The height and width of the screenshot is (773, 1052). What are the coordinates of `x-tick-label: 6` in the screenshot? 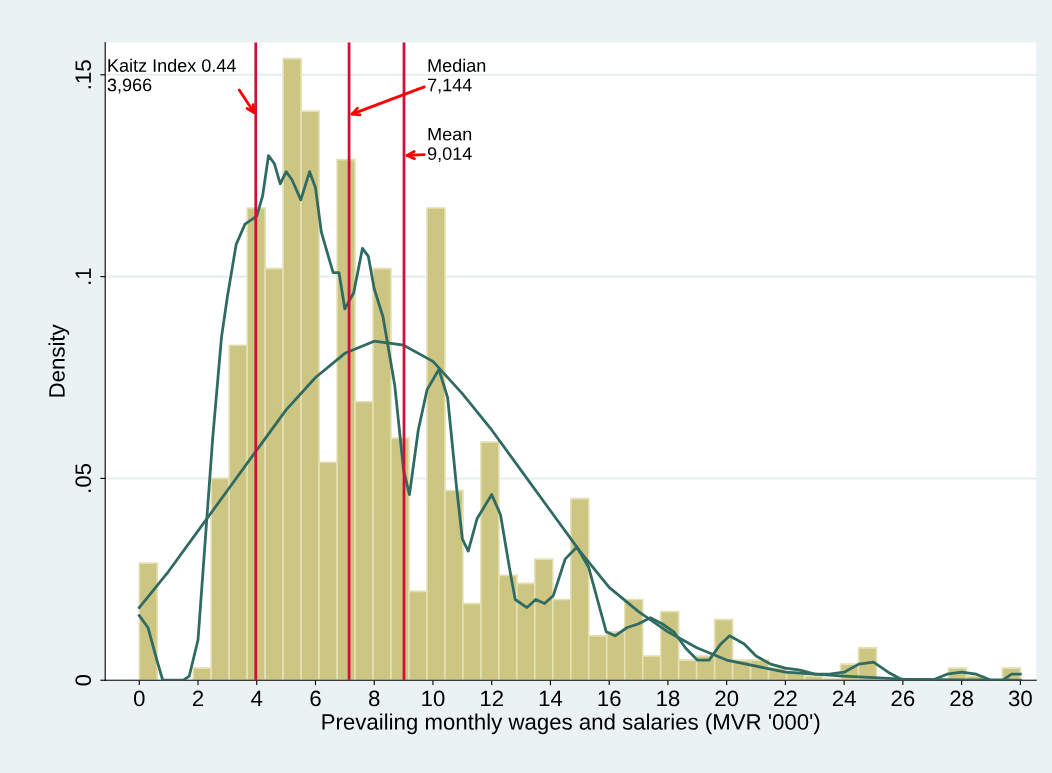 It's located at (315, 698).